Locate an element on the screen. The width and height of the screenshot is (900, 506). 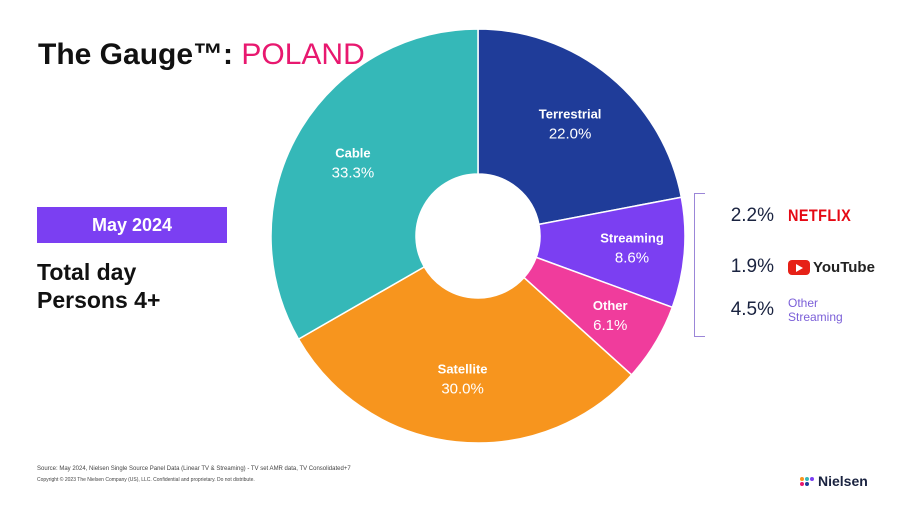
slice-terrestrial is located at coordinates (580, 127).